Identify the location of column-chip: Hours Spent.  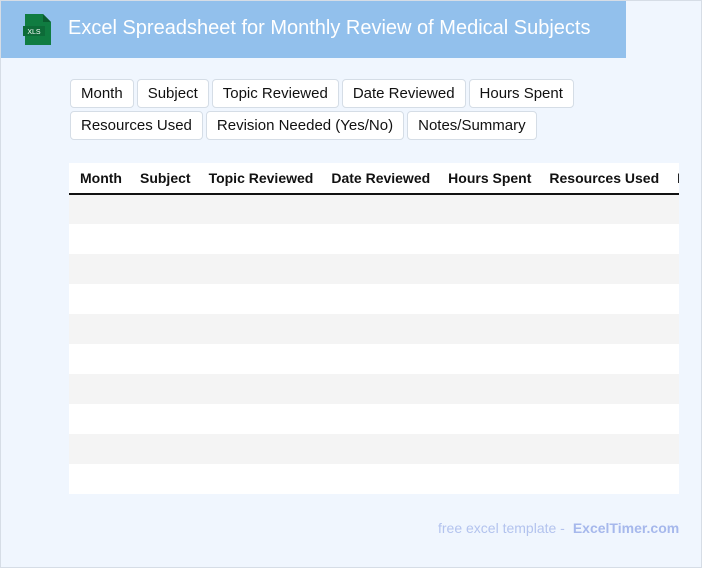
(521, 93).